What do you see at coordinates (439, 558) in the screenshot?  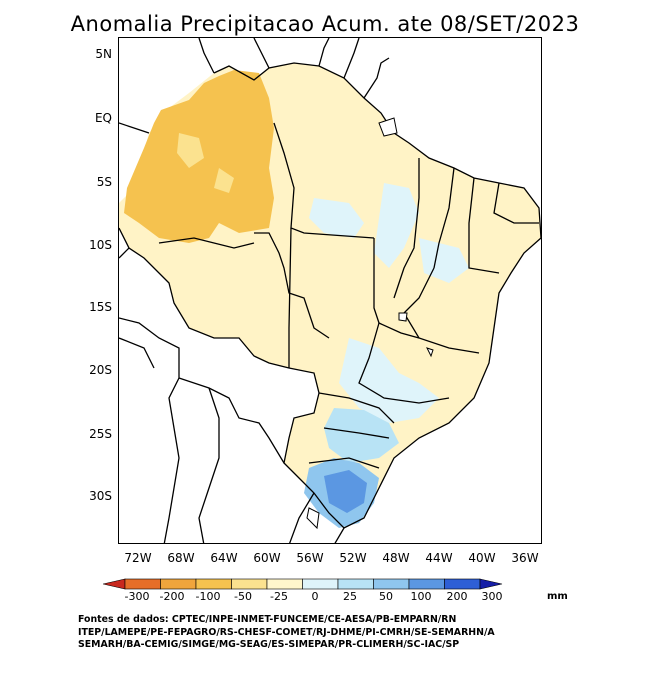 I see `lon-label: 44W` at bounding box center [439, 558].